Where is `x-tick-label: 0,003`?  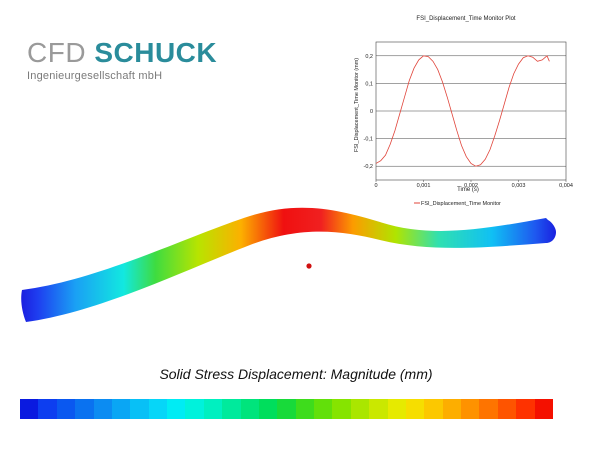 x-tick-label: 0,003 is located at coordinates (519, 186).